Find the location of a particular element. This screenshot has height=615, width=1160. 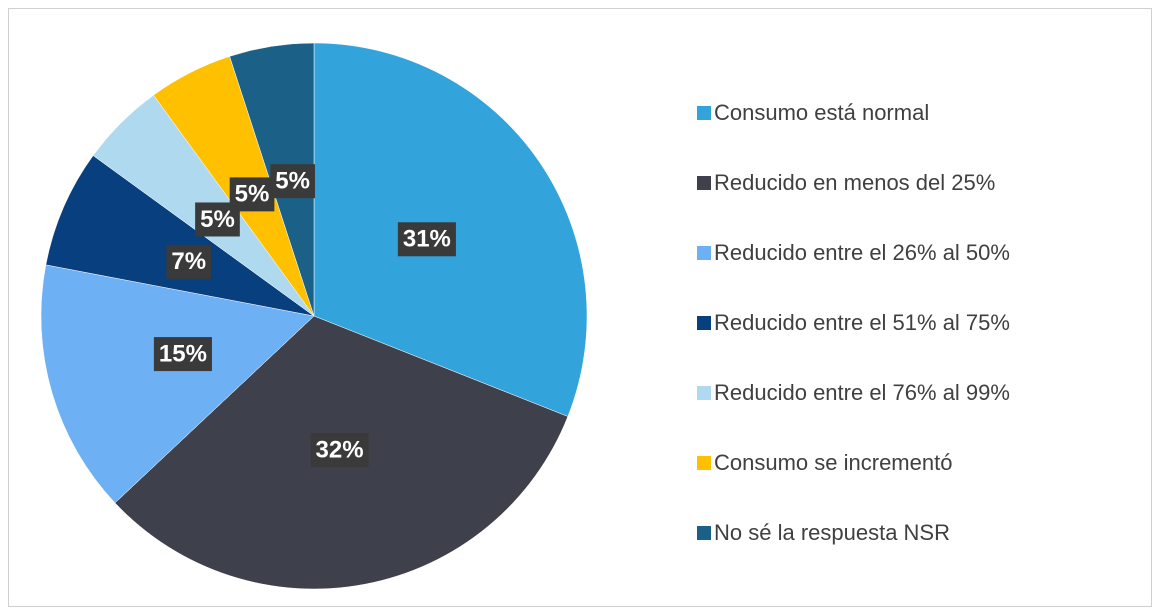

data-label-text: 31% is located at coordinates (427, 239).